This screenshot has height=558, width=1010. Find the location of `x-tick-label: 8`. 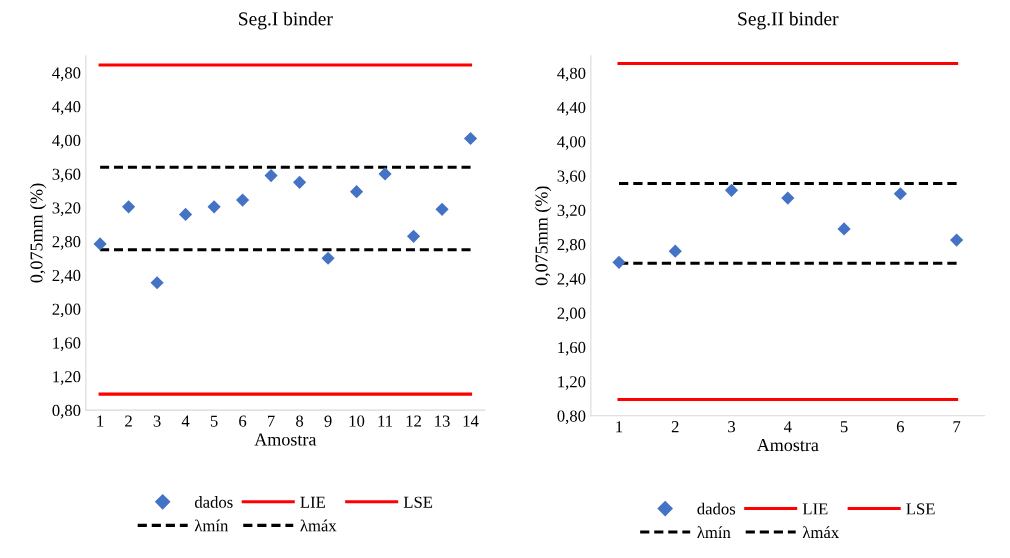

x-tick-label: 8 is located at coordinates (300, 421).